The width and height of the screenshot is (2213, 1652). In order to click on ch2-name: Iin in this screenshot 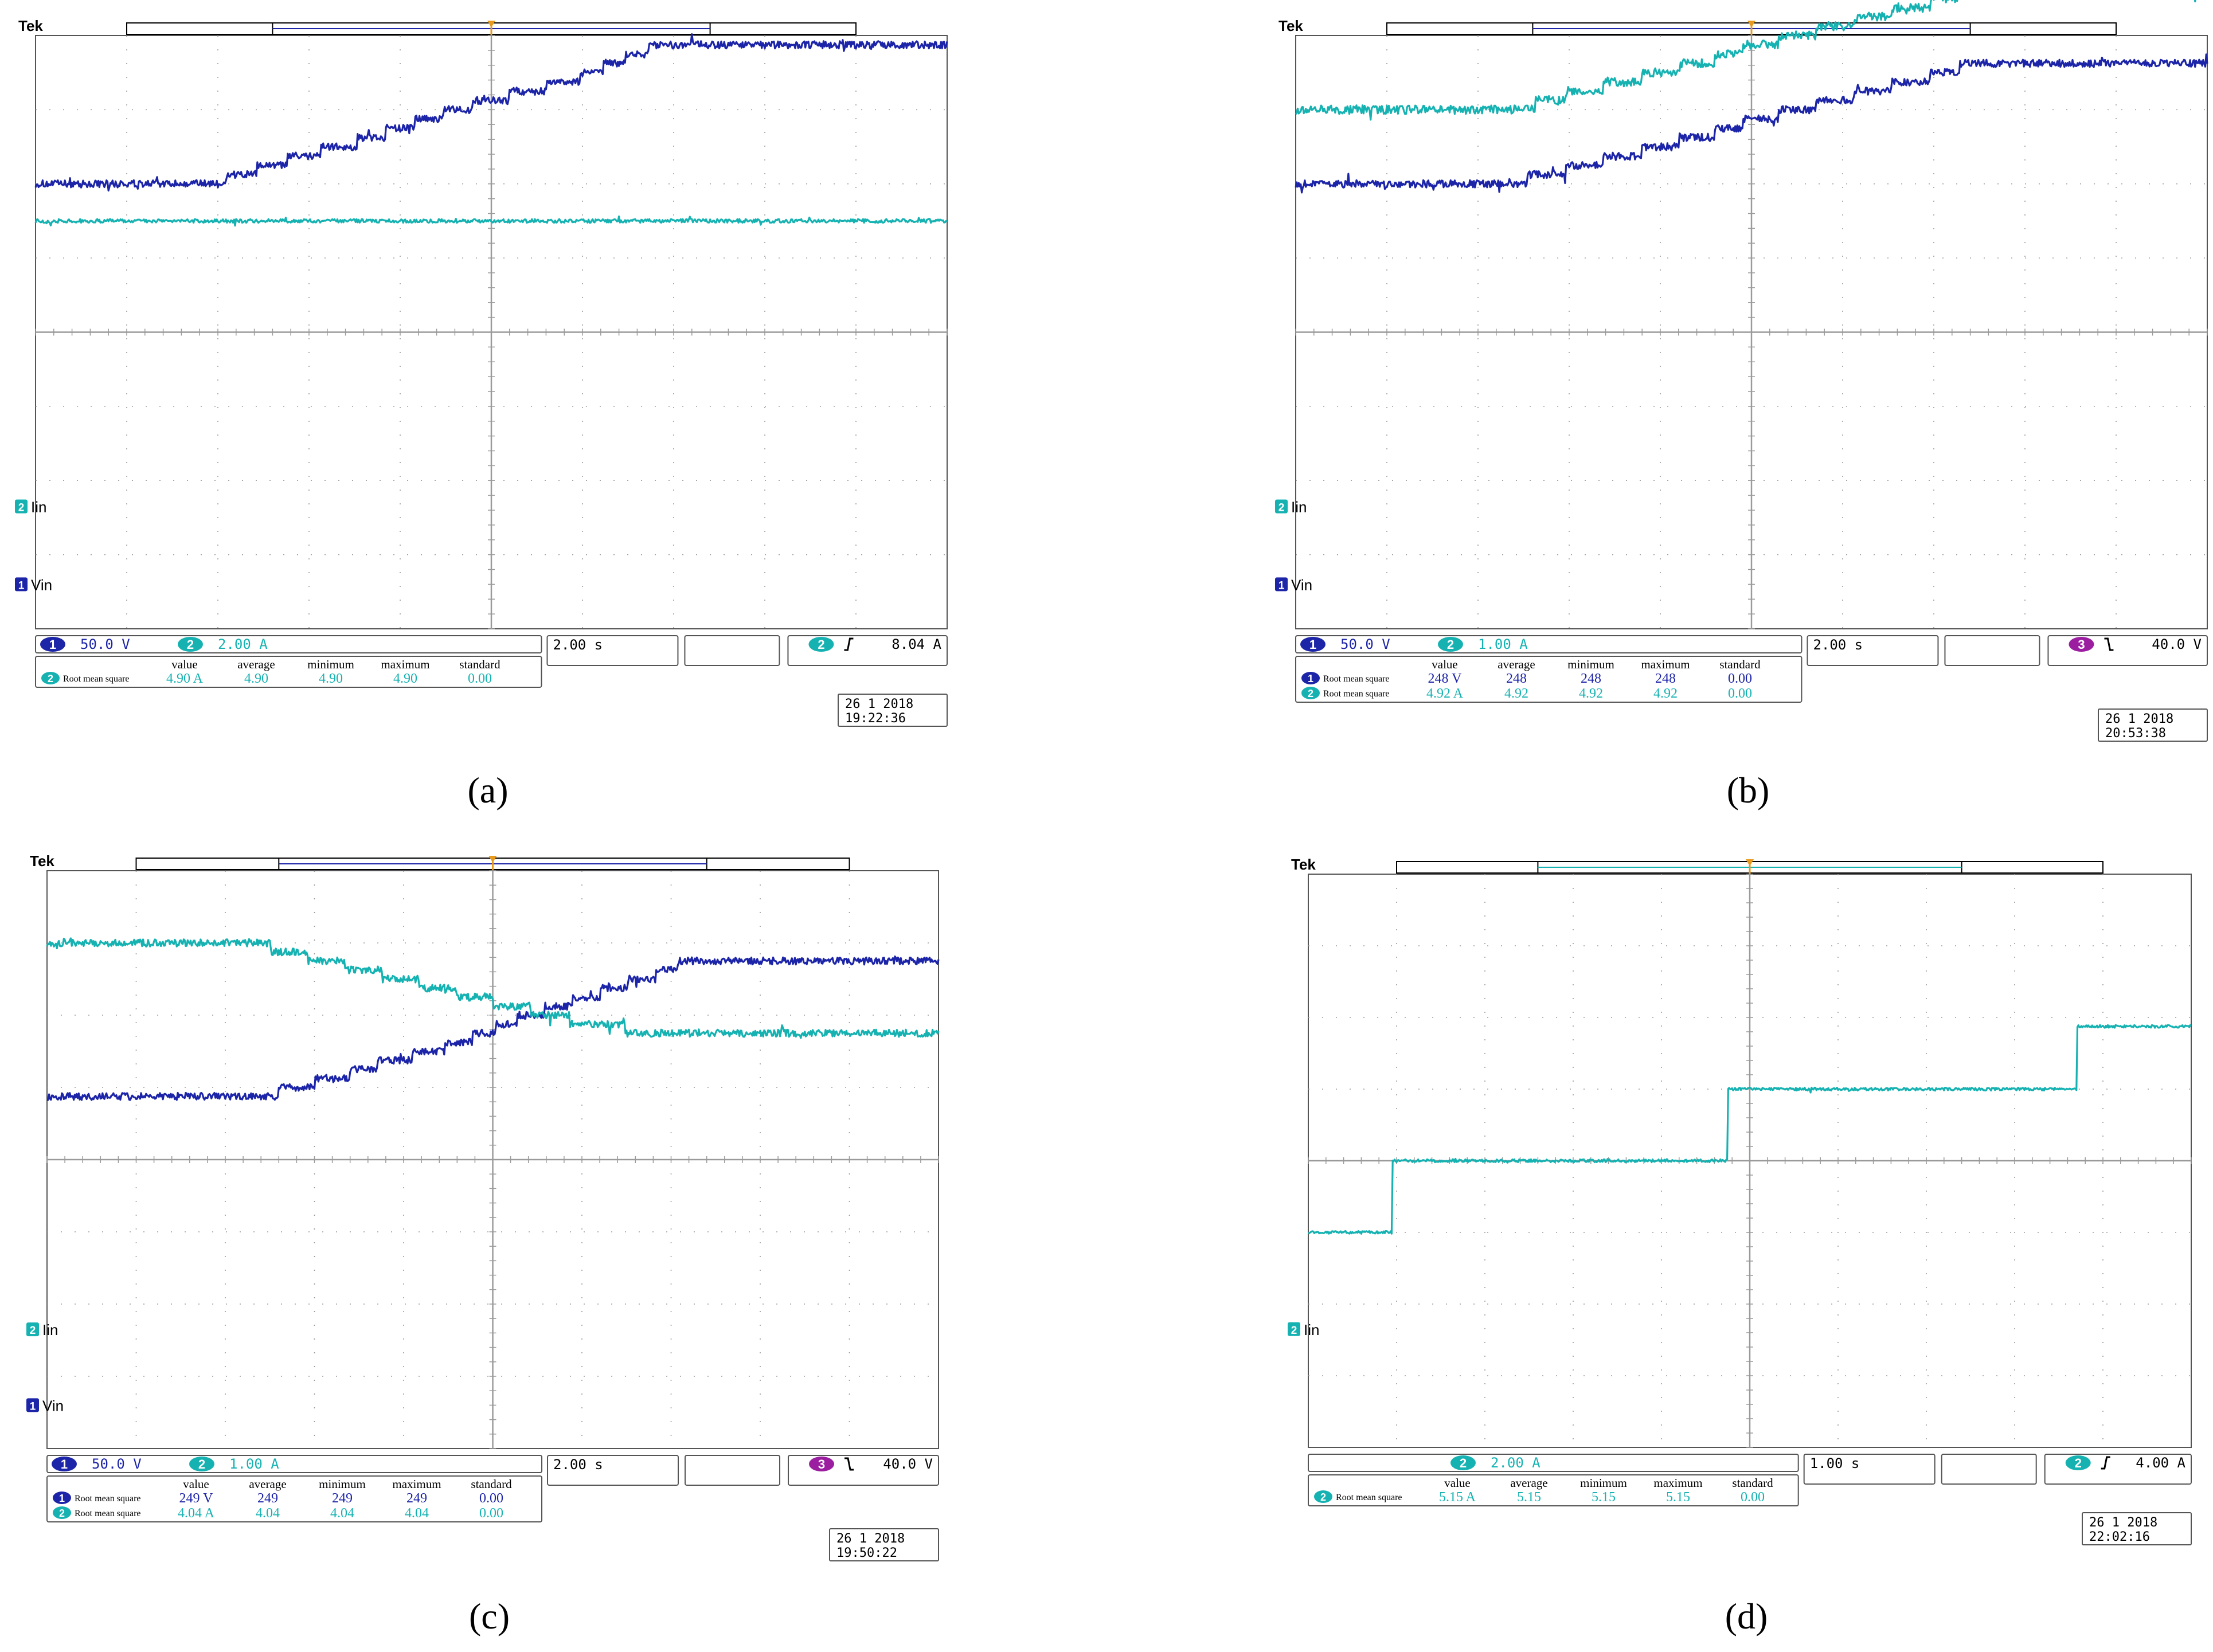, I will do `click(1311, 1329)`.